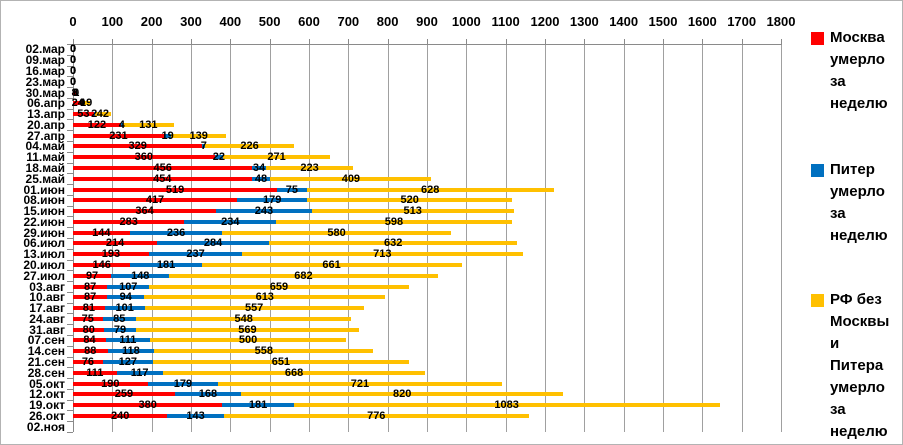  Describe the element at coordinates (855, 366) in the screenshot. I see `legend-item-rf: РФ без Москвы и Питера умерло за неделю` at that location.